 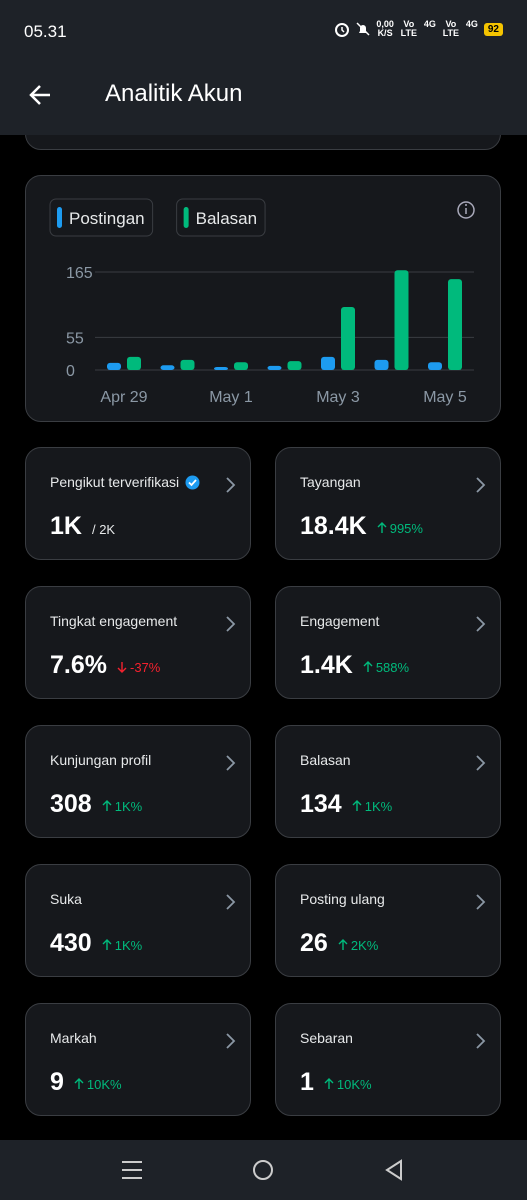 I want to click on metric-card: Tingkat engagement 7.6% -37%, so click(x=138, y=642).